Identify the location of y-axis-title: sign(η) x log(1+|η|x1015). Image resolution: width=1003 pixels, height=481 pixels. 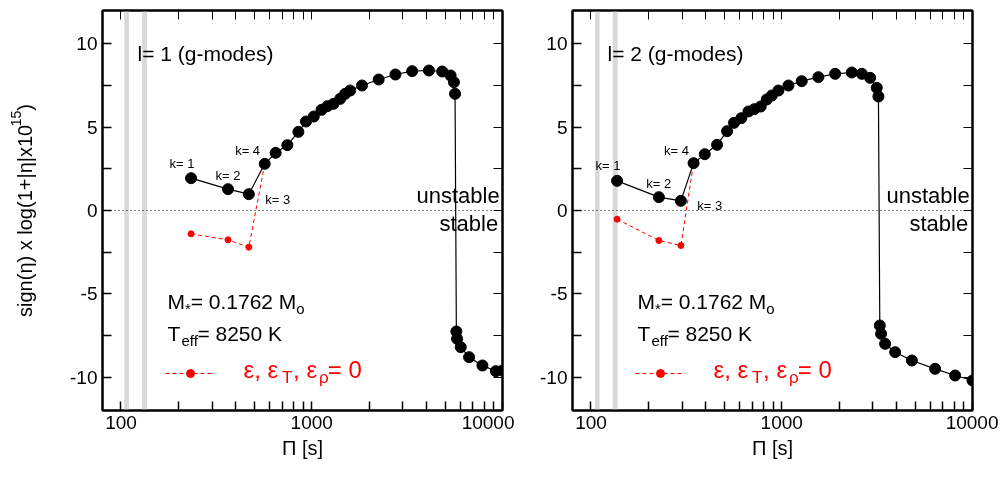
(21, 210).